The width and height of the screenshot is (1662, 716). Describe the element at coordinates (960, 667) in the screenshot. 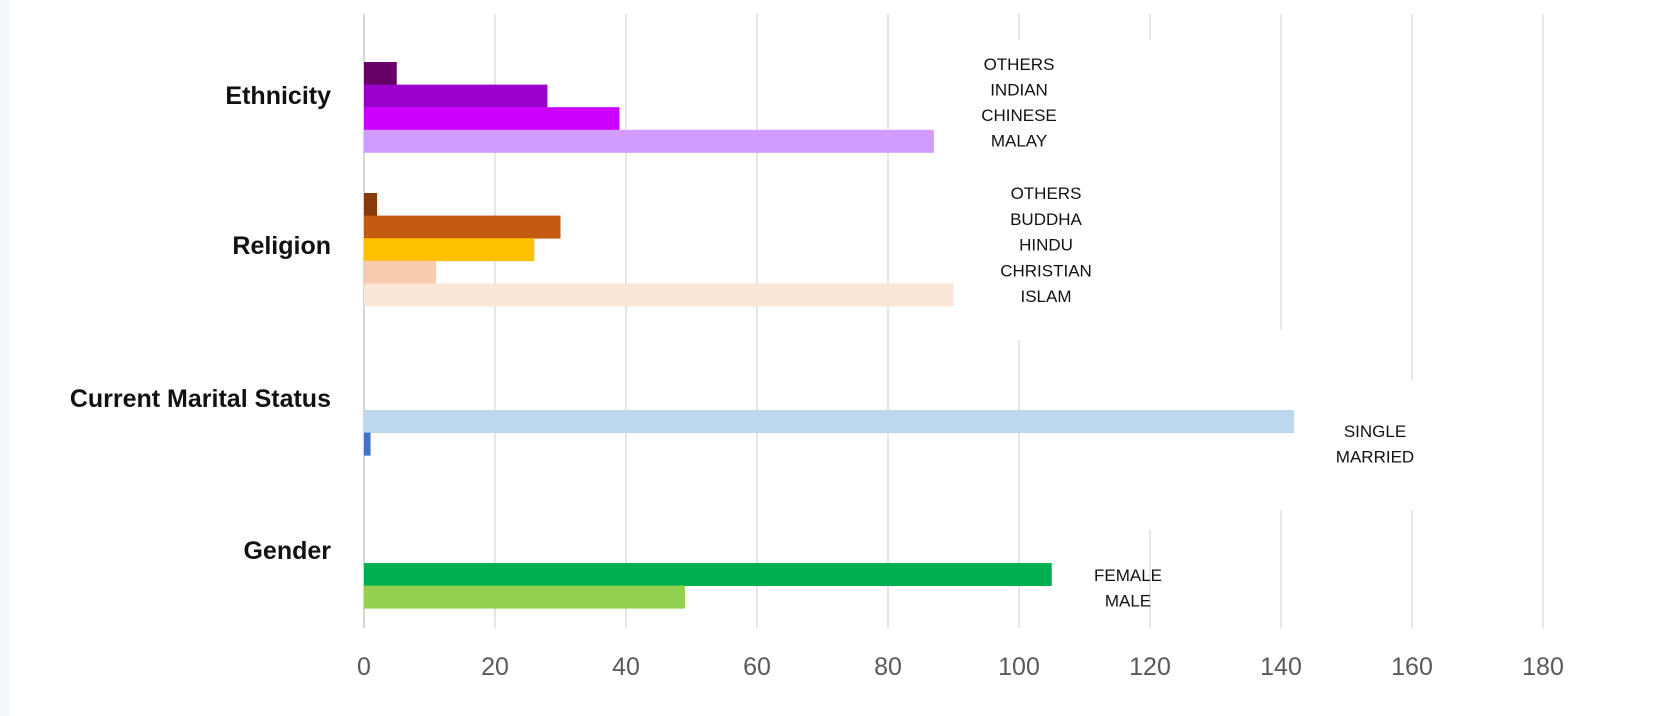

I see `x-axis-tick-labels: 0 20 40 60 80 100 120 140 160 180` at that location.